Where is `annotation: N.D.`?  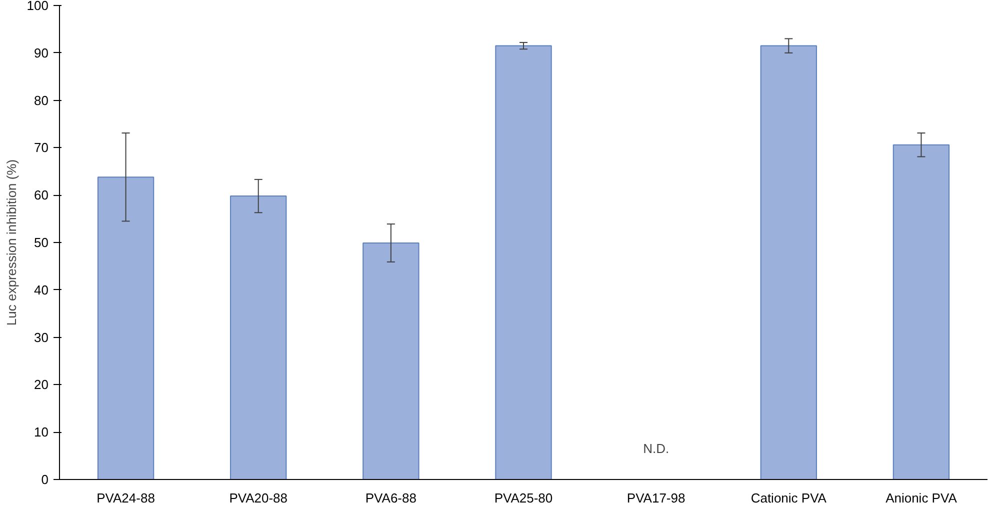 annotation: N.D. is located at coordinates (656, 448).